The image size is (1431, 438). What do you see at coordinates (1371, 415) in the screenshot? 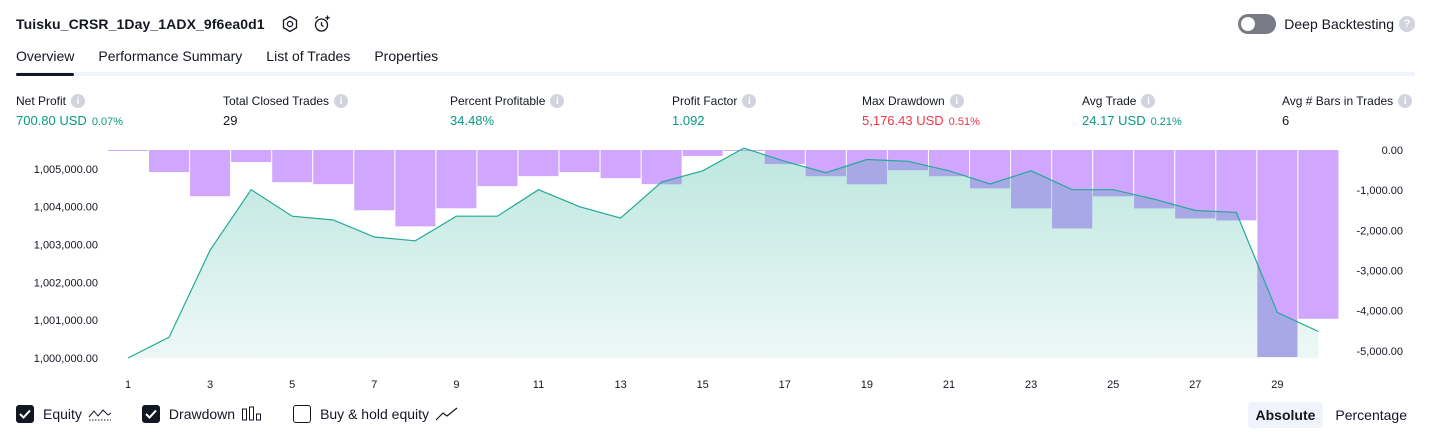
I see `percentage-button: Percentage` at bounding box center [1371, 415].